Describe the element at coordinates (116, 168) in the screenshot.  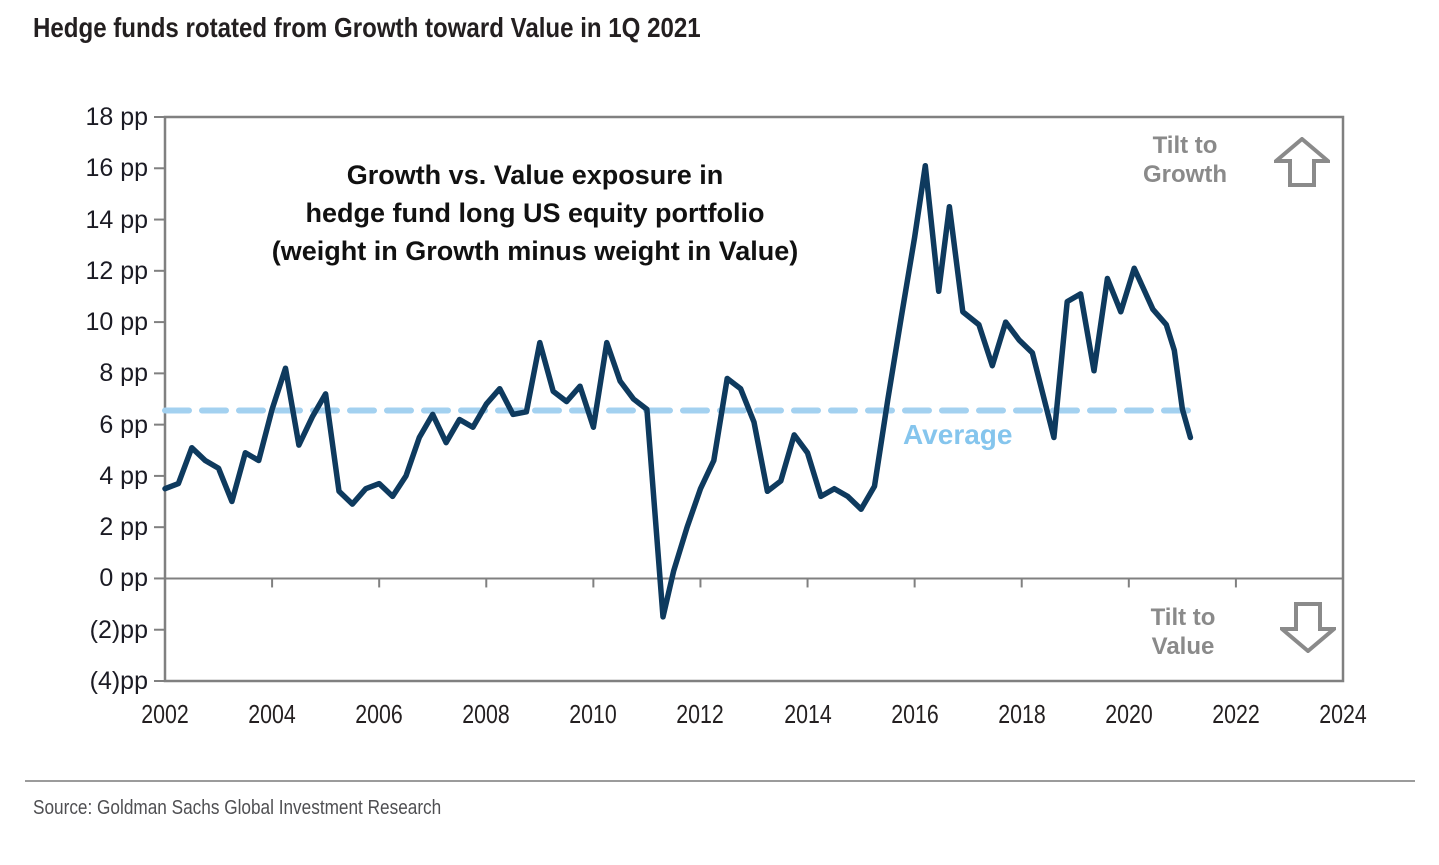
I see `y-axis-label: 16 pp` at that location.